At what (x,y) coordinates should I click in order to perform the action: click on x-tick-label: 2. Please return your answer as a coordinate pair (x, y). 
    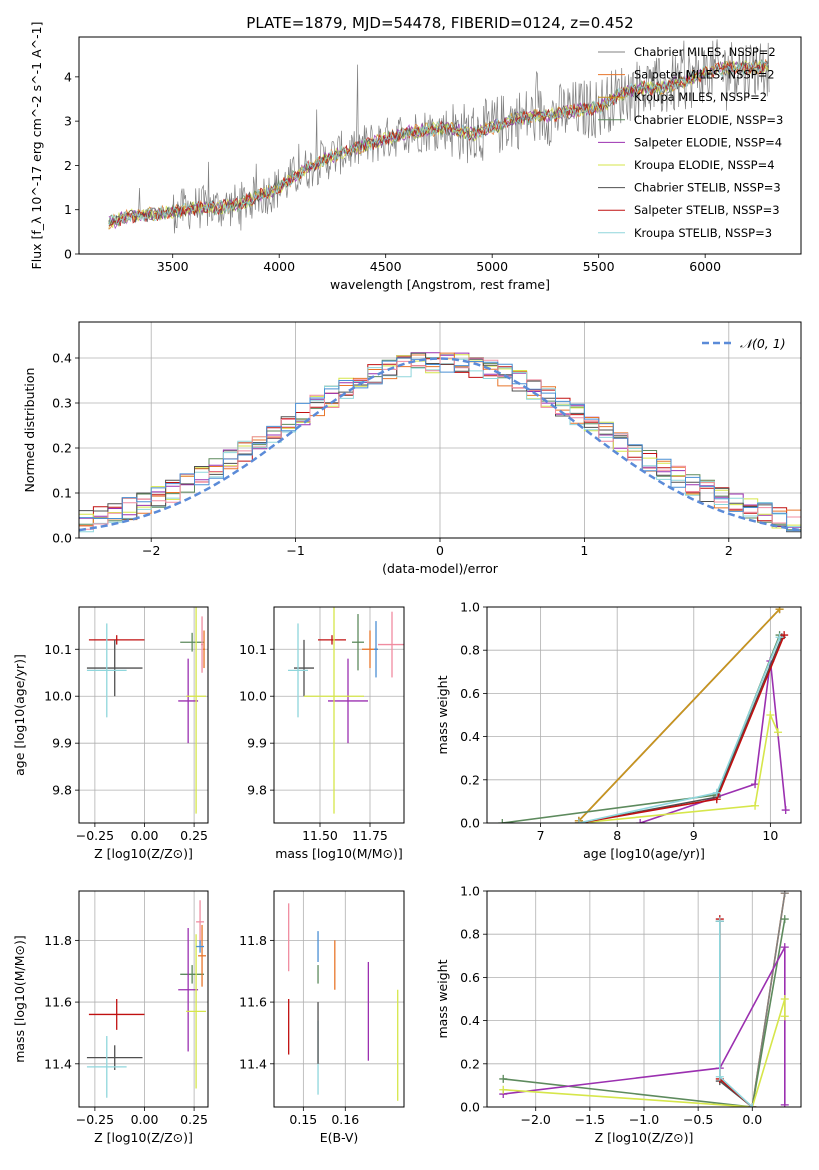
    Looking at the image, I should click on (729, 550).